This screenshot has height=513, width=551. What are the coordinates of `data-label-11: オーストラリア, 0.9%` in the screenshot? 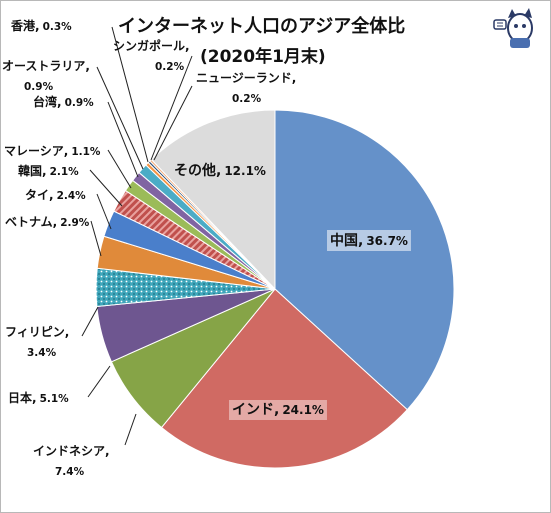 It's located at (46, 76).